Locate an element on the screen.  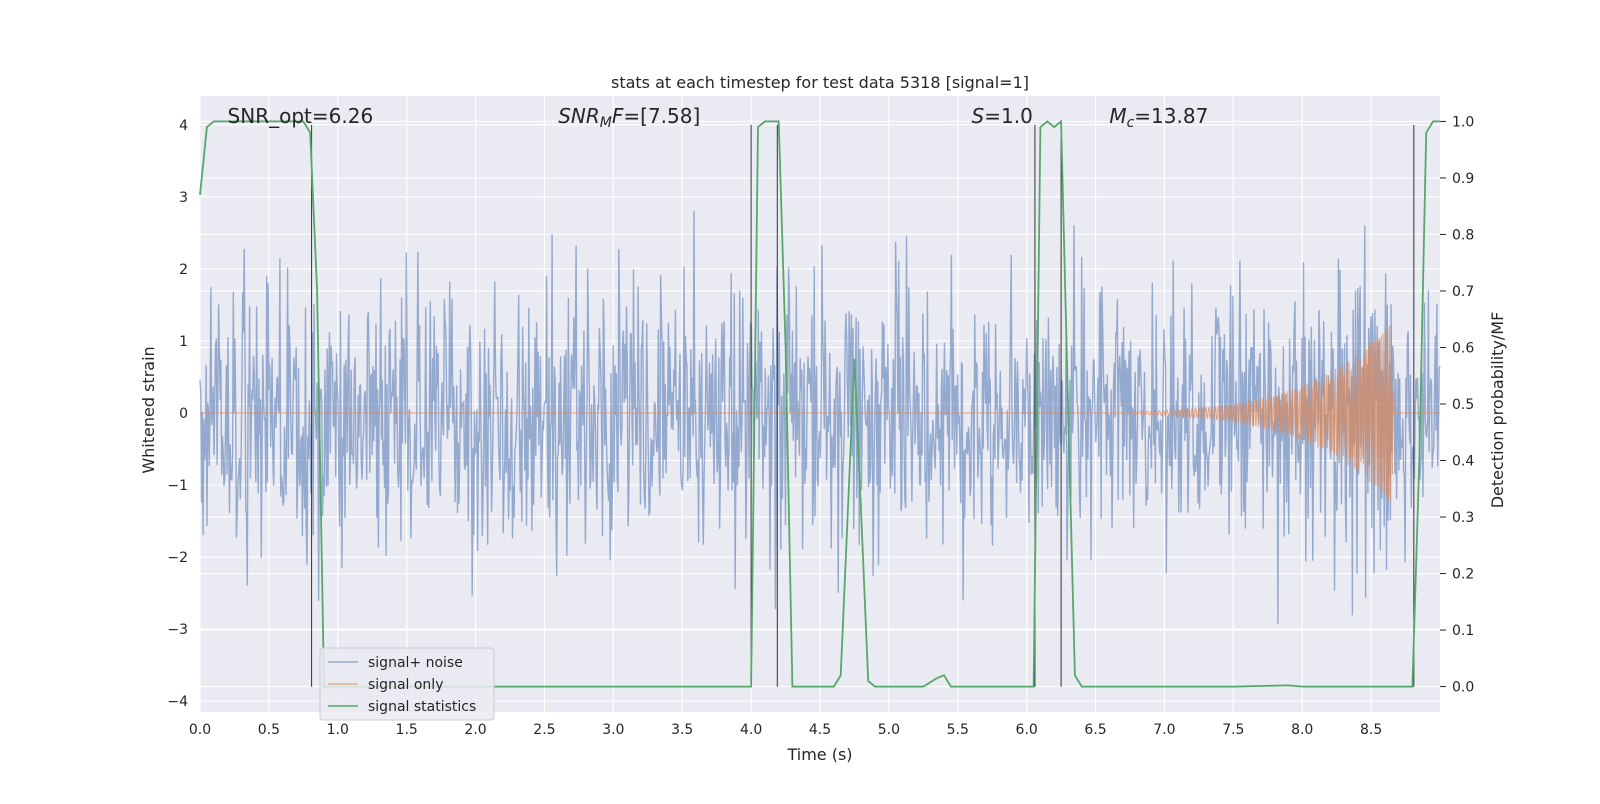
y-left-tick-label-3: 1 is located at coordinates (183, 342).